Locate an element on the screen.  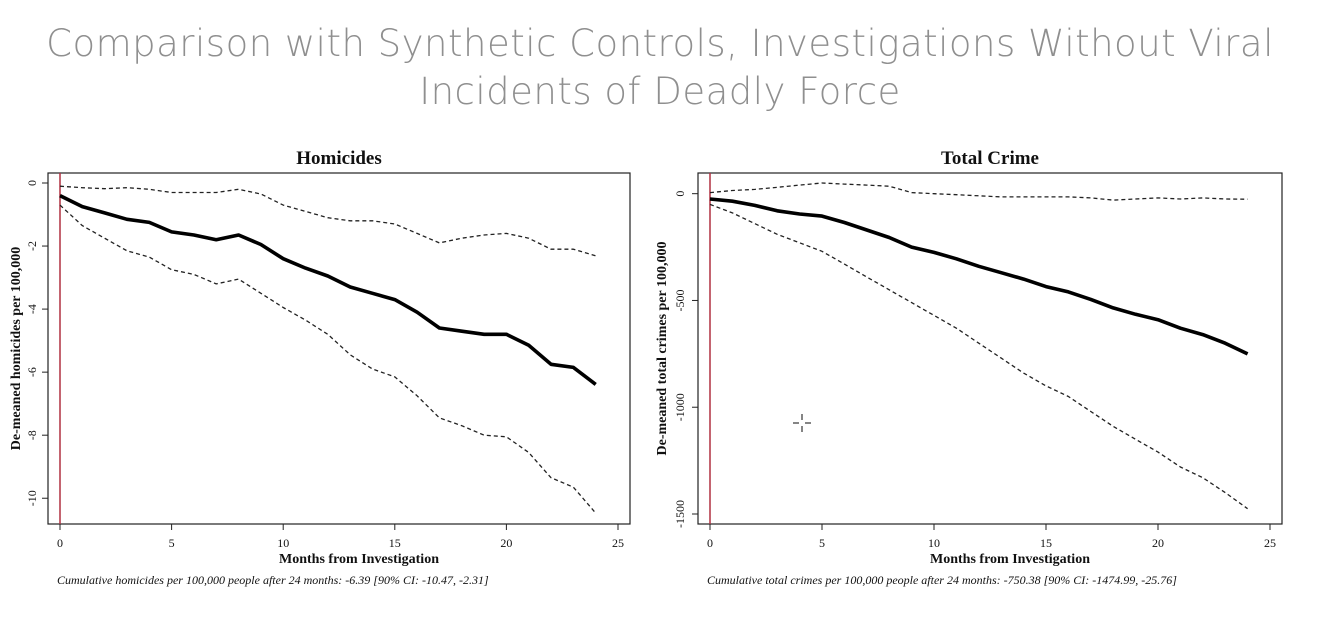
y-tick-label: -8 is located at coordinates (32, 435).